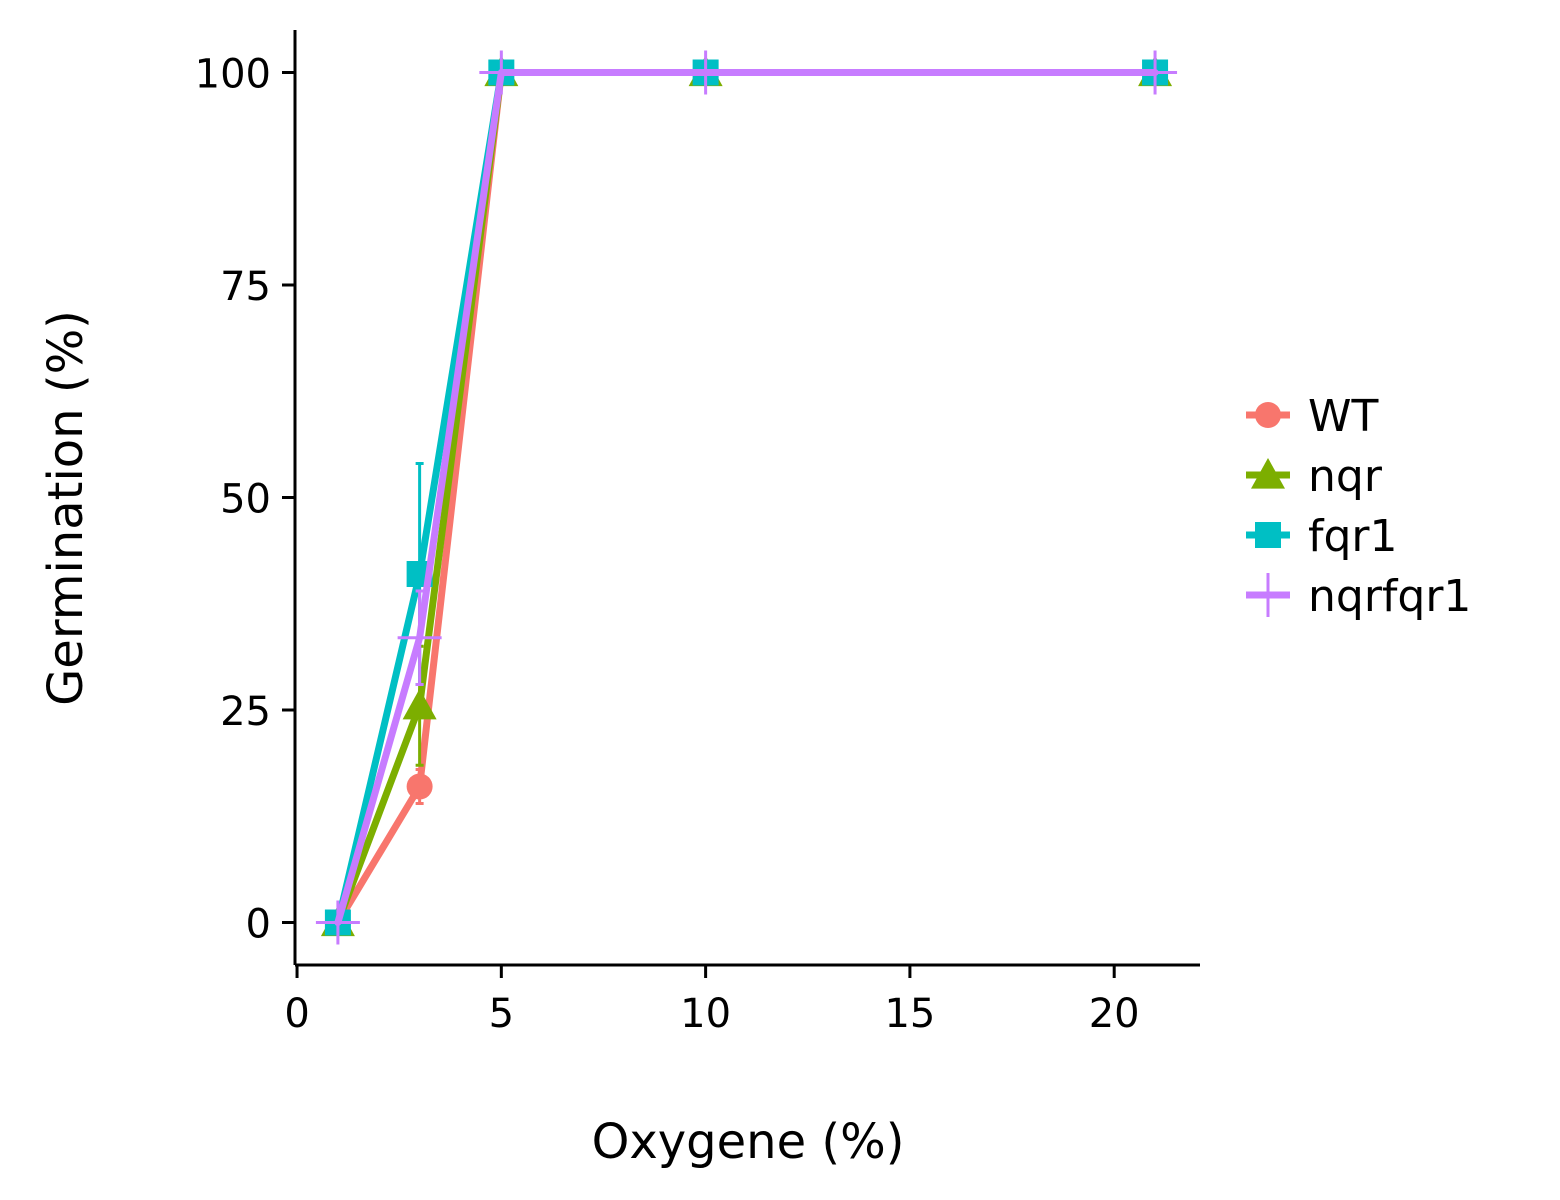  What do you see at coordinates (1389, 596) in the screenshot?
I see `legend-label: nqrfqr1` at bounding box center [1389, 596].